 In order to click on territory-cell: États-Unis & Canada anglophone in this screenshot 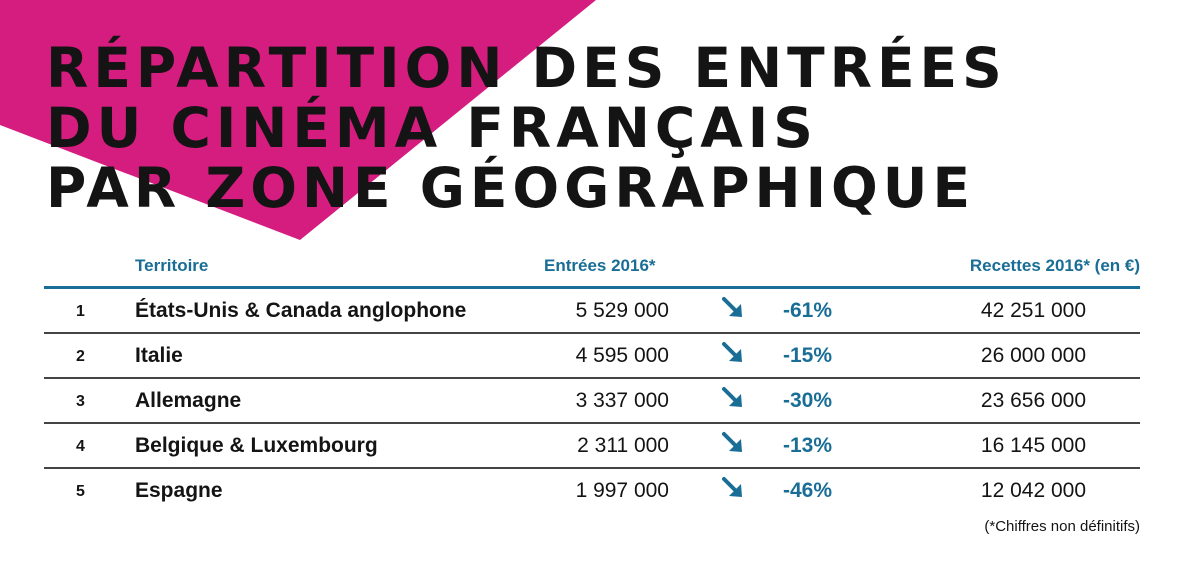, I will do `click(301, 310)`.